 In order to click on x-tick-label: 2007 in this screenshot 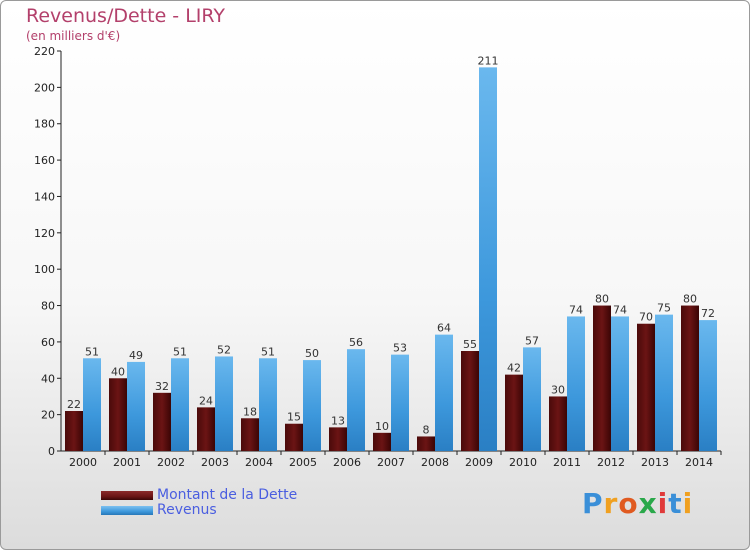, I will do `click(391, 462)`.